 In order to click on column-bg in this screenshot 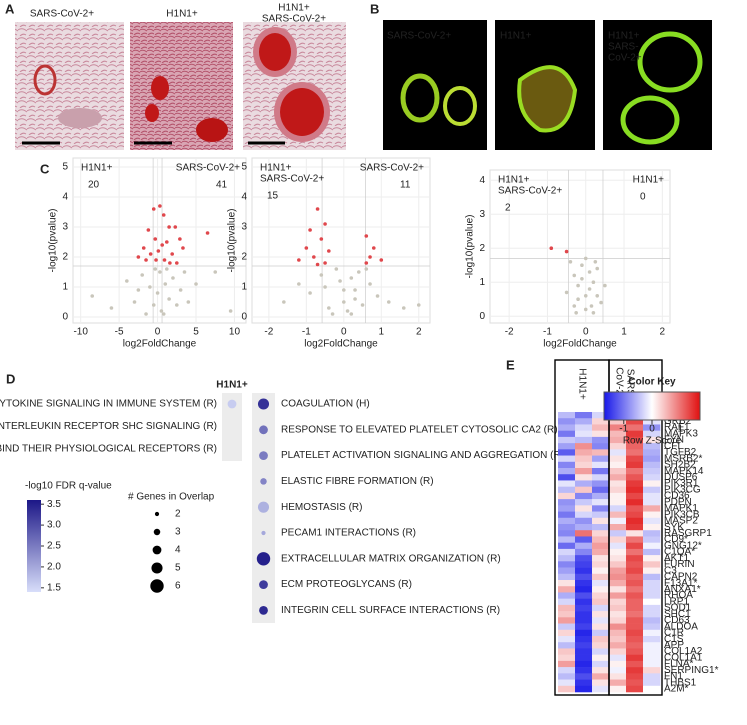, I will do `click(232, 427)`.